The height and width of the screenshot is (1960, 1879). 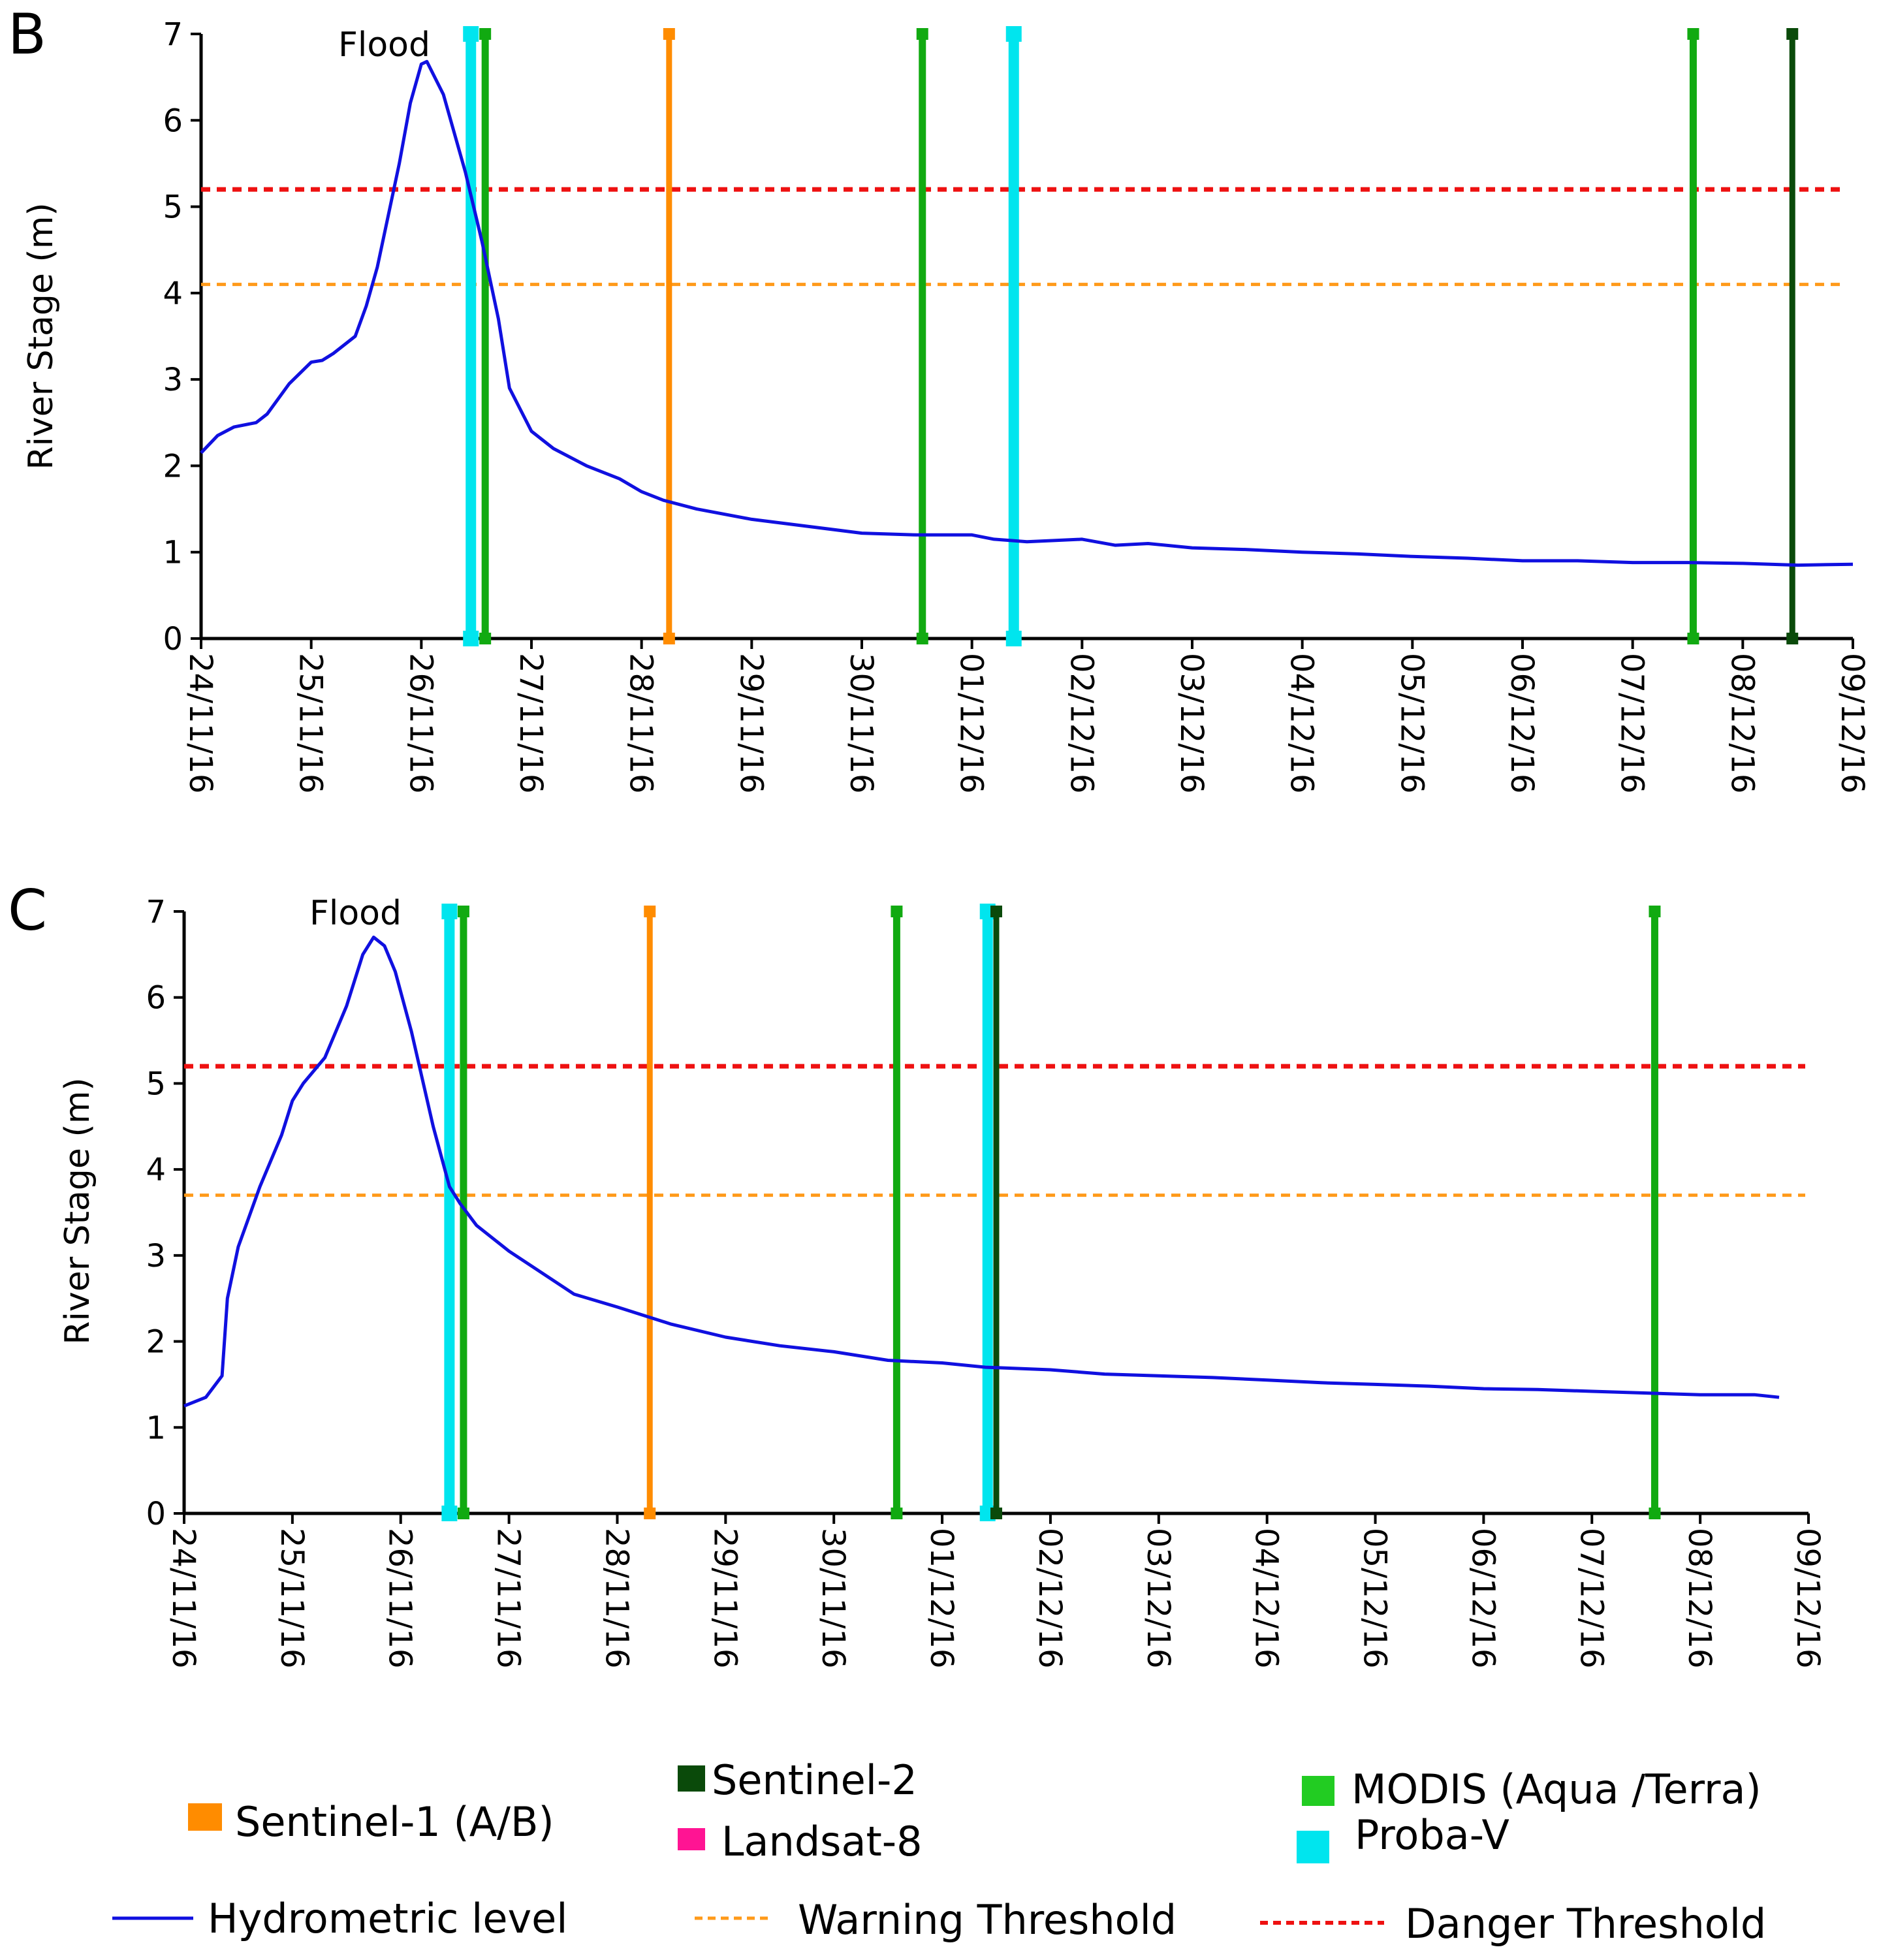 I want to click on panel-c-y-tick-label: 2, so click(x=156, y=1342).